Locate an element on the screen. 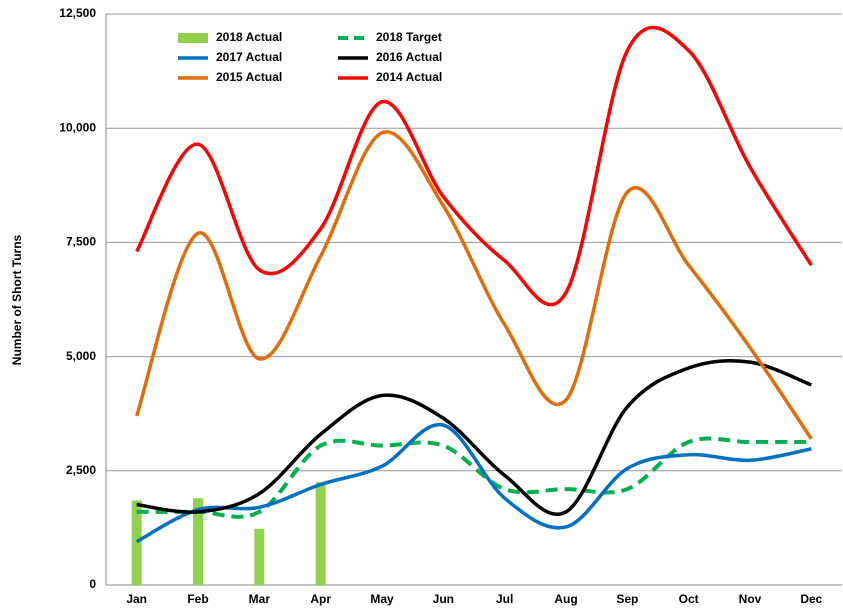 This screenshot has width=843, height=615. legend-label: 2015 Actual is located at coordinates (249, 77).